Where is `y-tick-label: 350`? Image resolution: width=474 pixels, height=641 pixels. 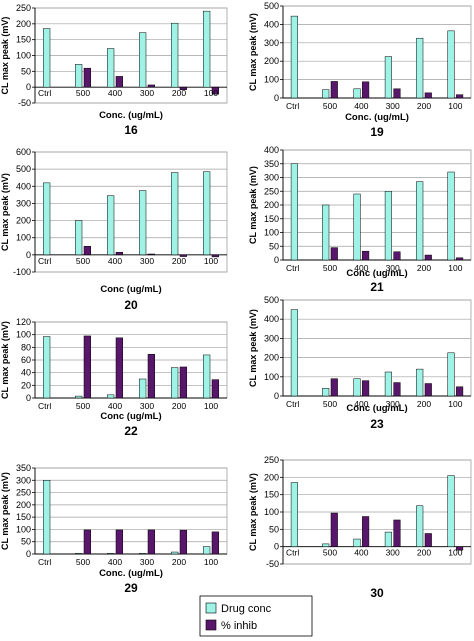 y-tick-label: 350 is located at coordinates (271, 164).